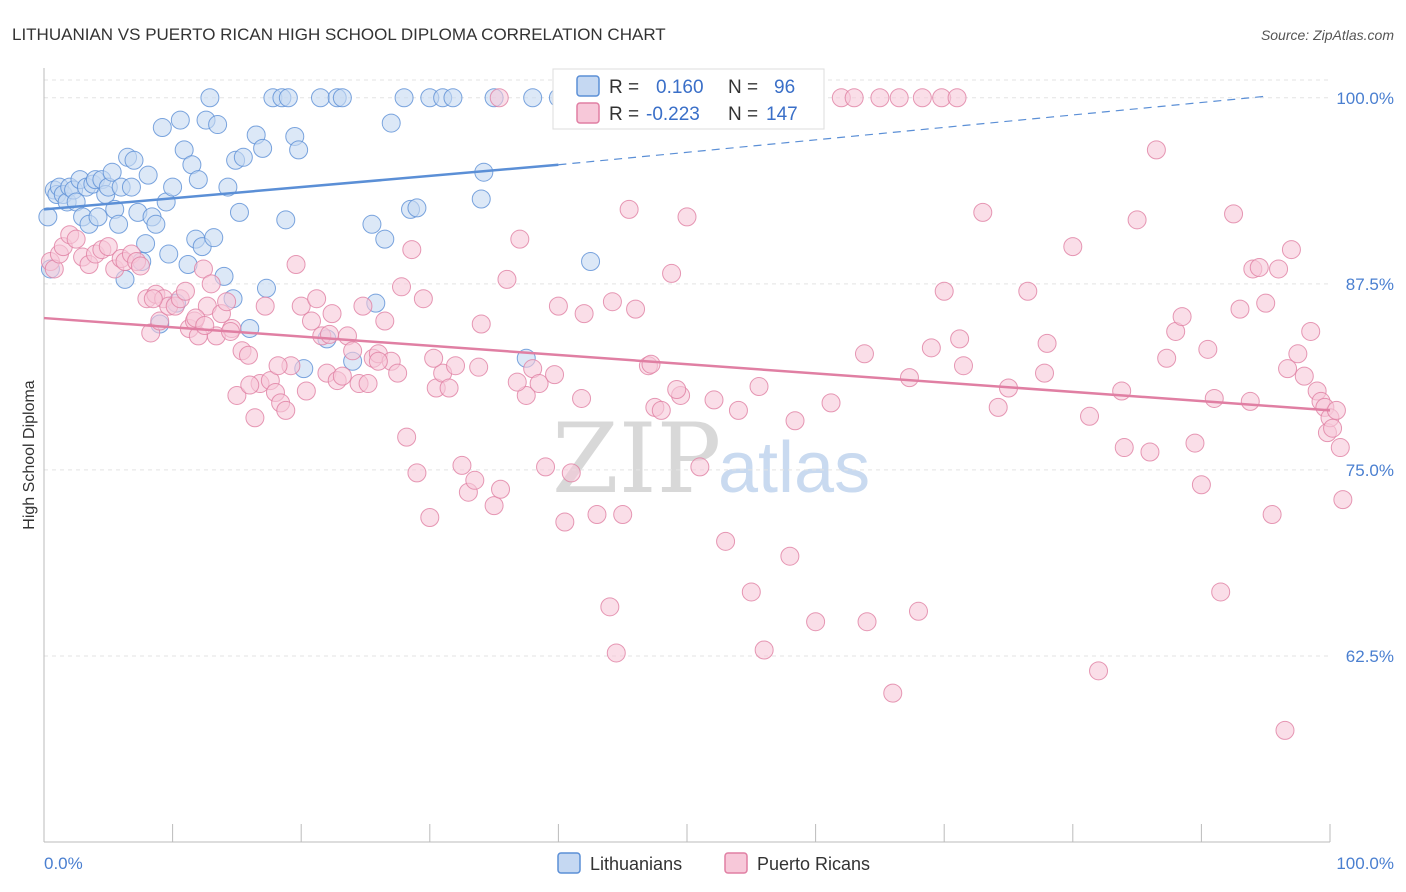  Describe the element at coordinates (1370, 656) in the screenshot. I see `y-tick-label-3: 62.5%` at that location.